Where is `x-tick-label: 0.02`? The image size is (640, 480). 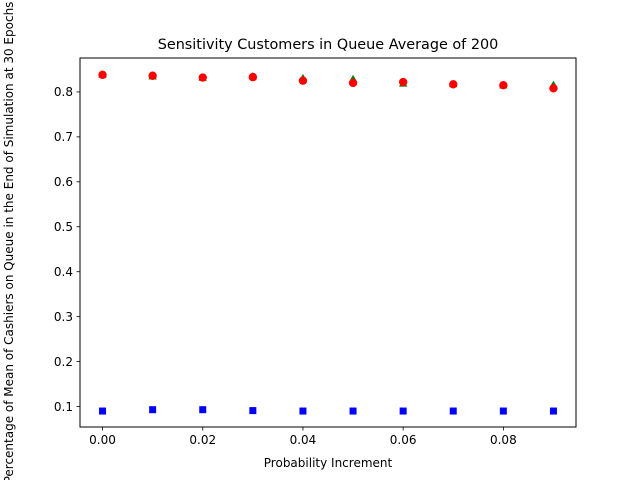
x-tick-label: 0.02 is located at coordinates (202, 440).